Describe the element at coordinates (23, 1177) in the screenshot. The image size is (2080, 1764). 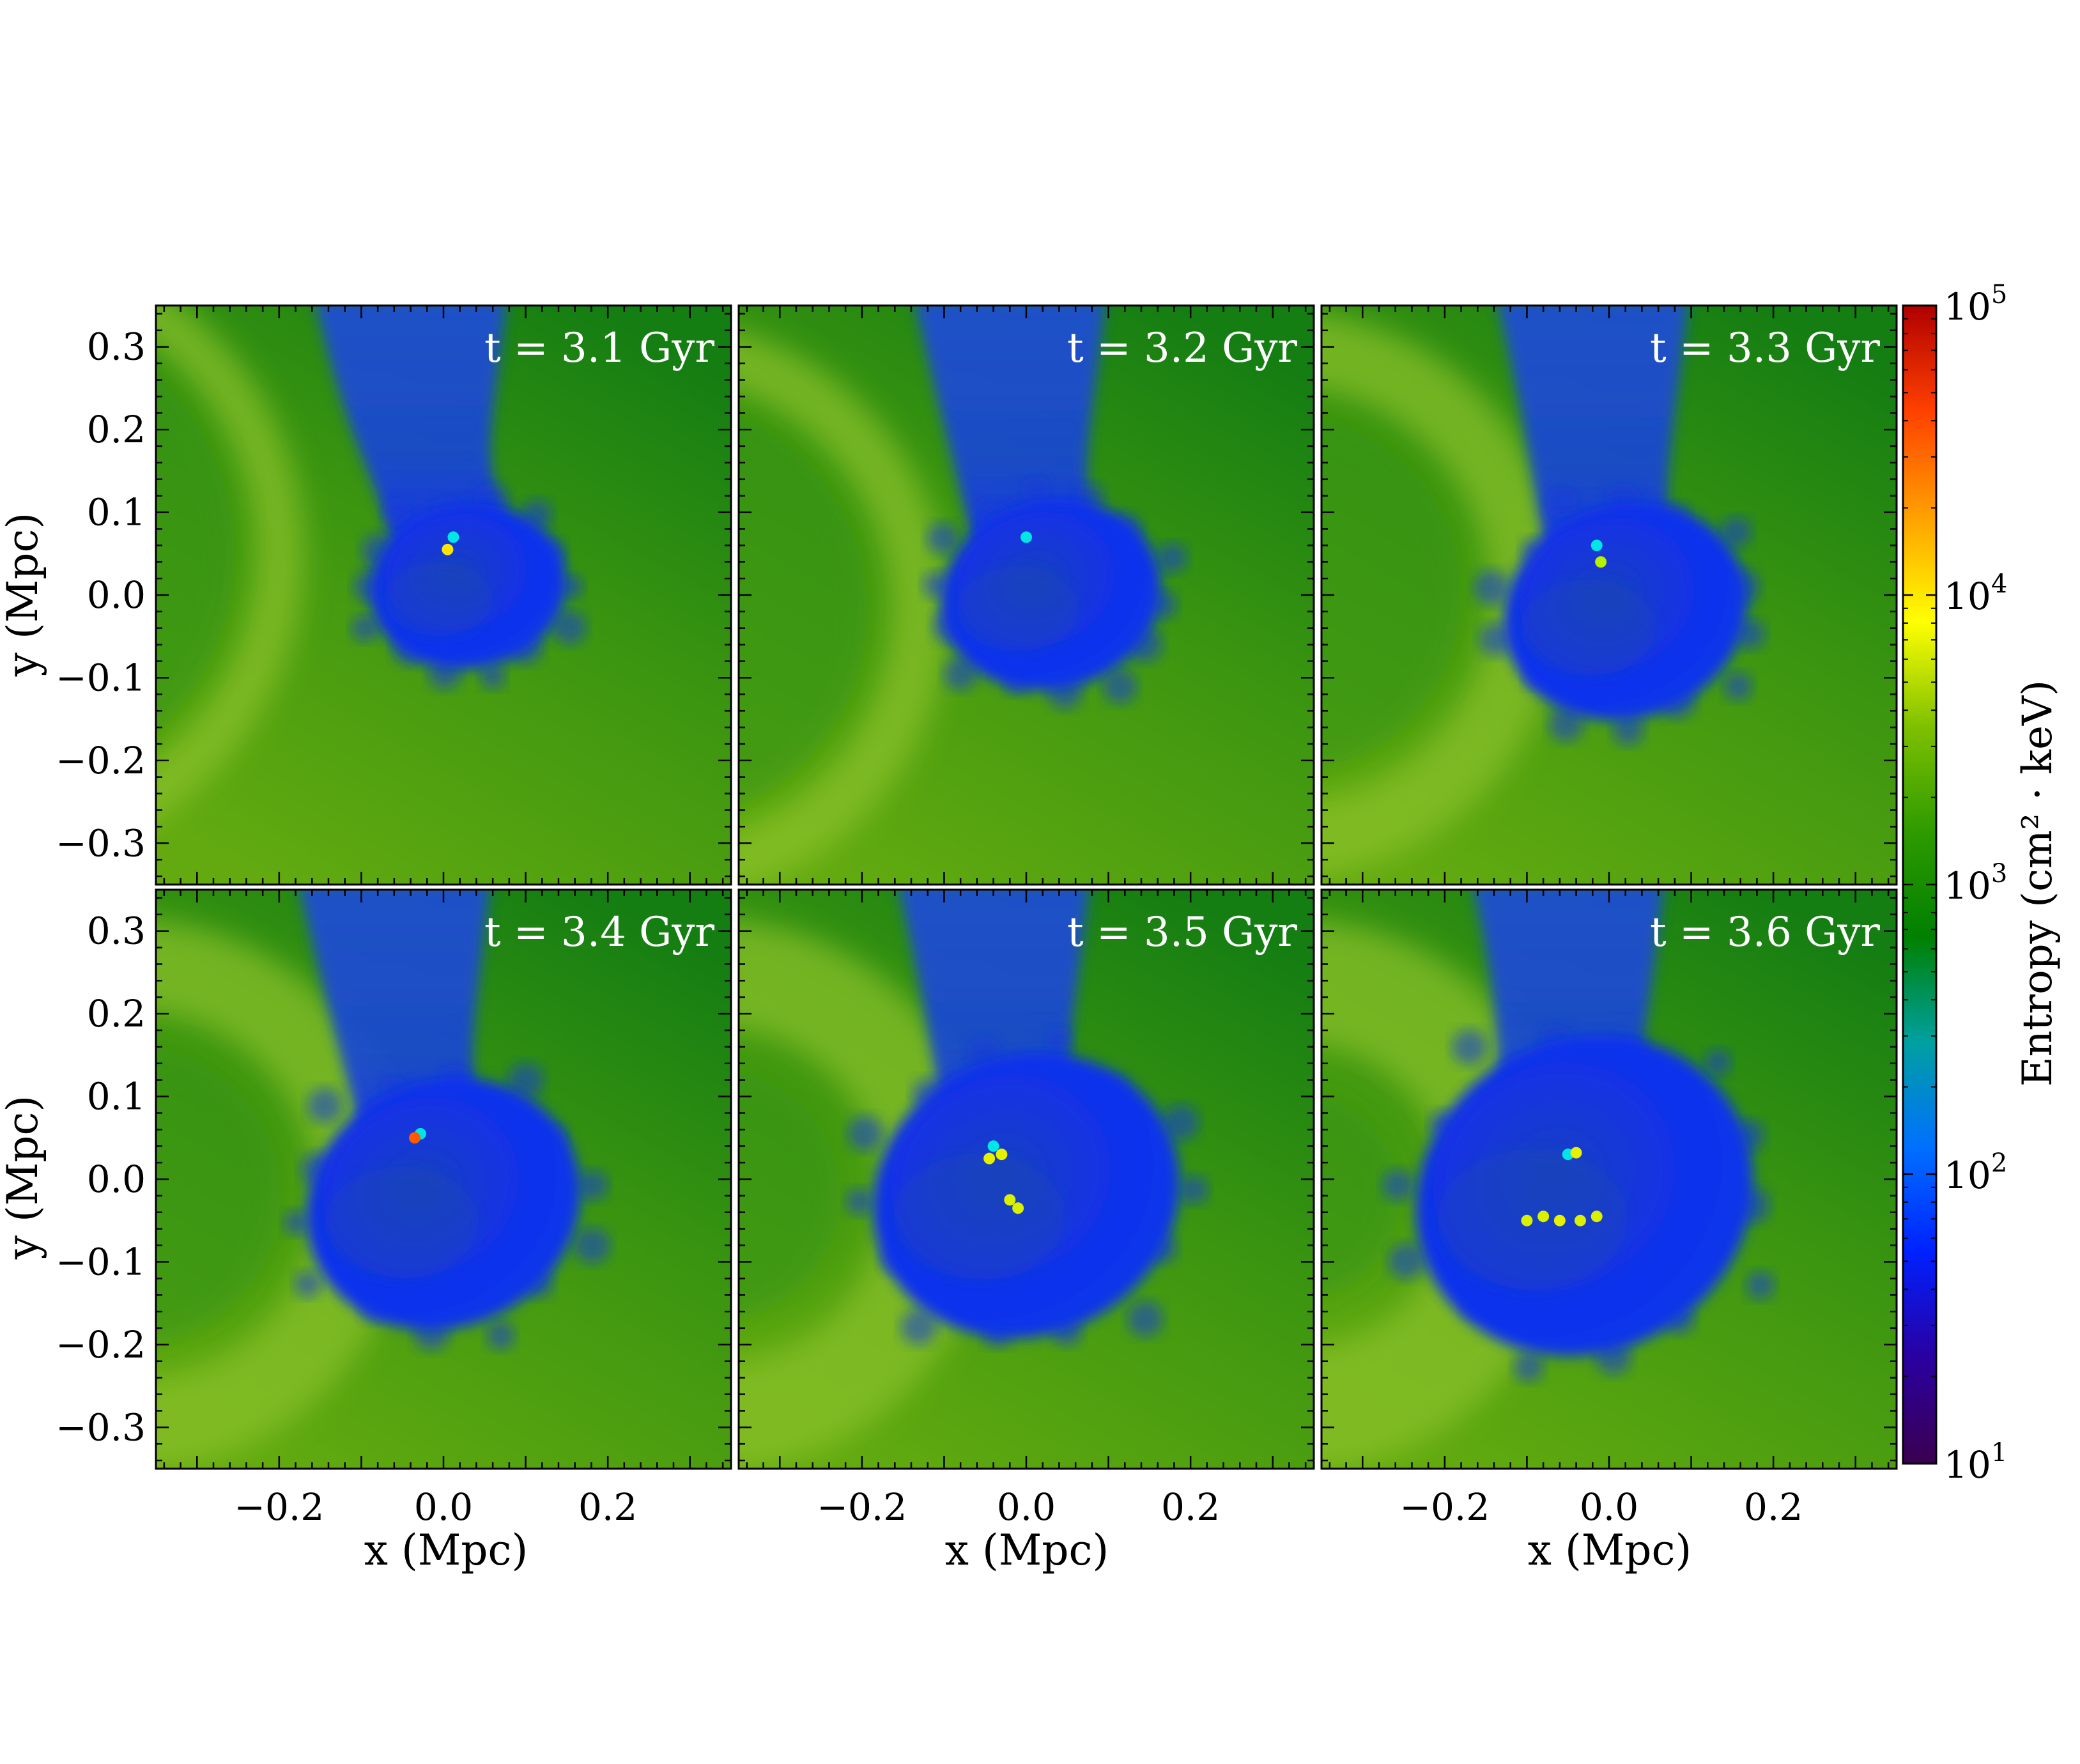
I see `y-axis-label-row2: y (Mpc)` at that location.